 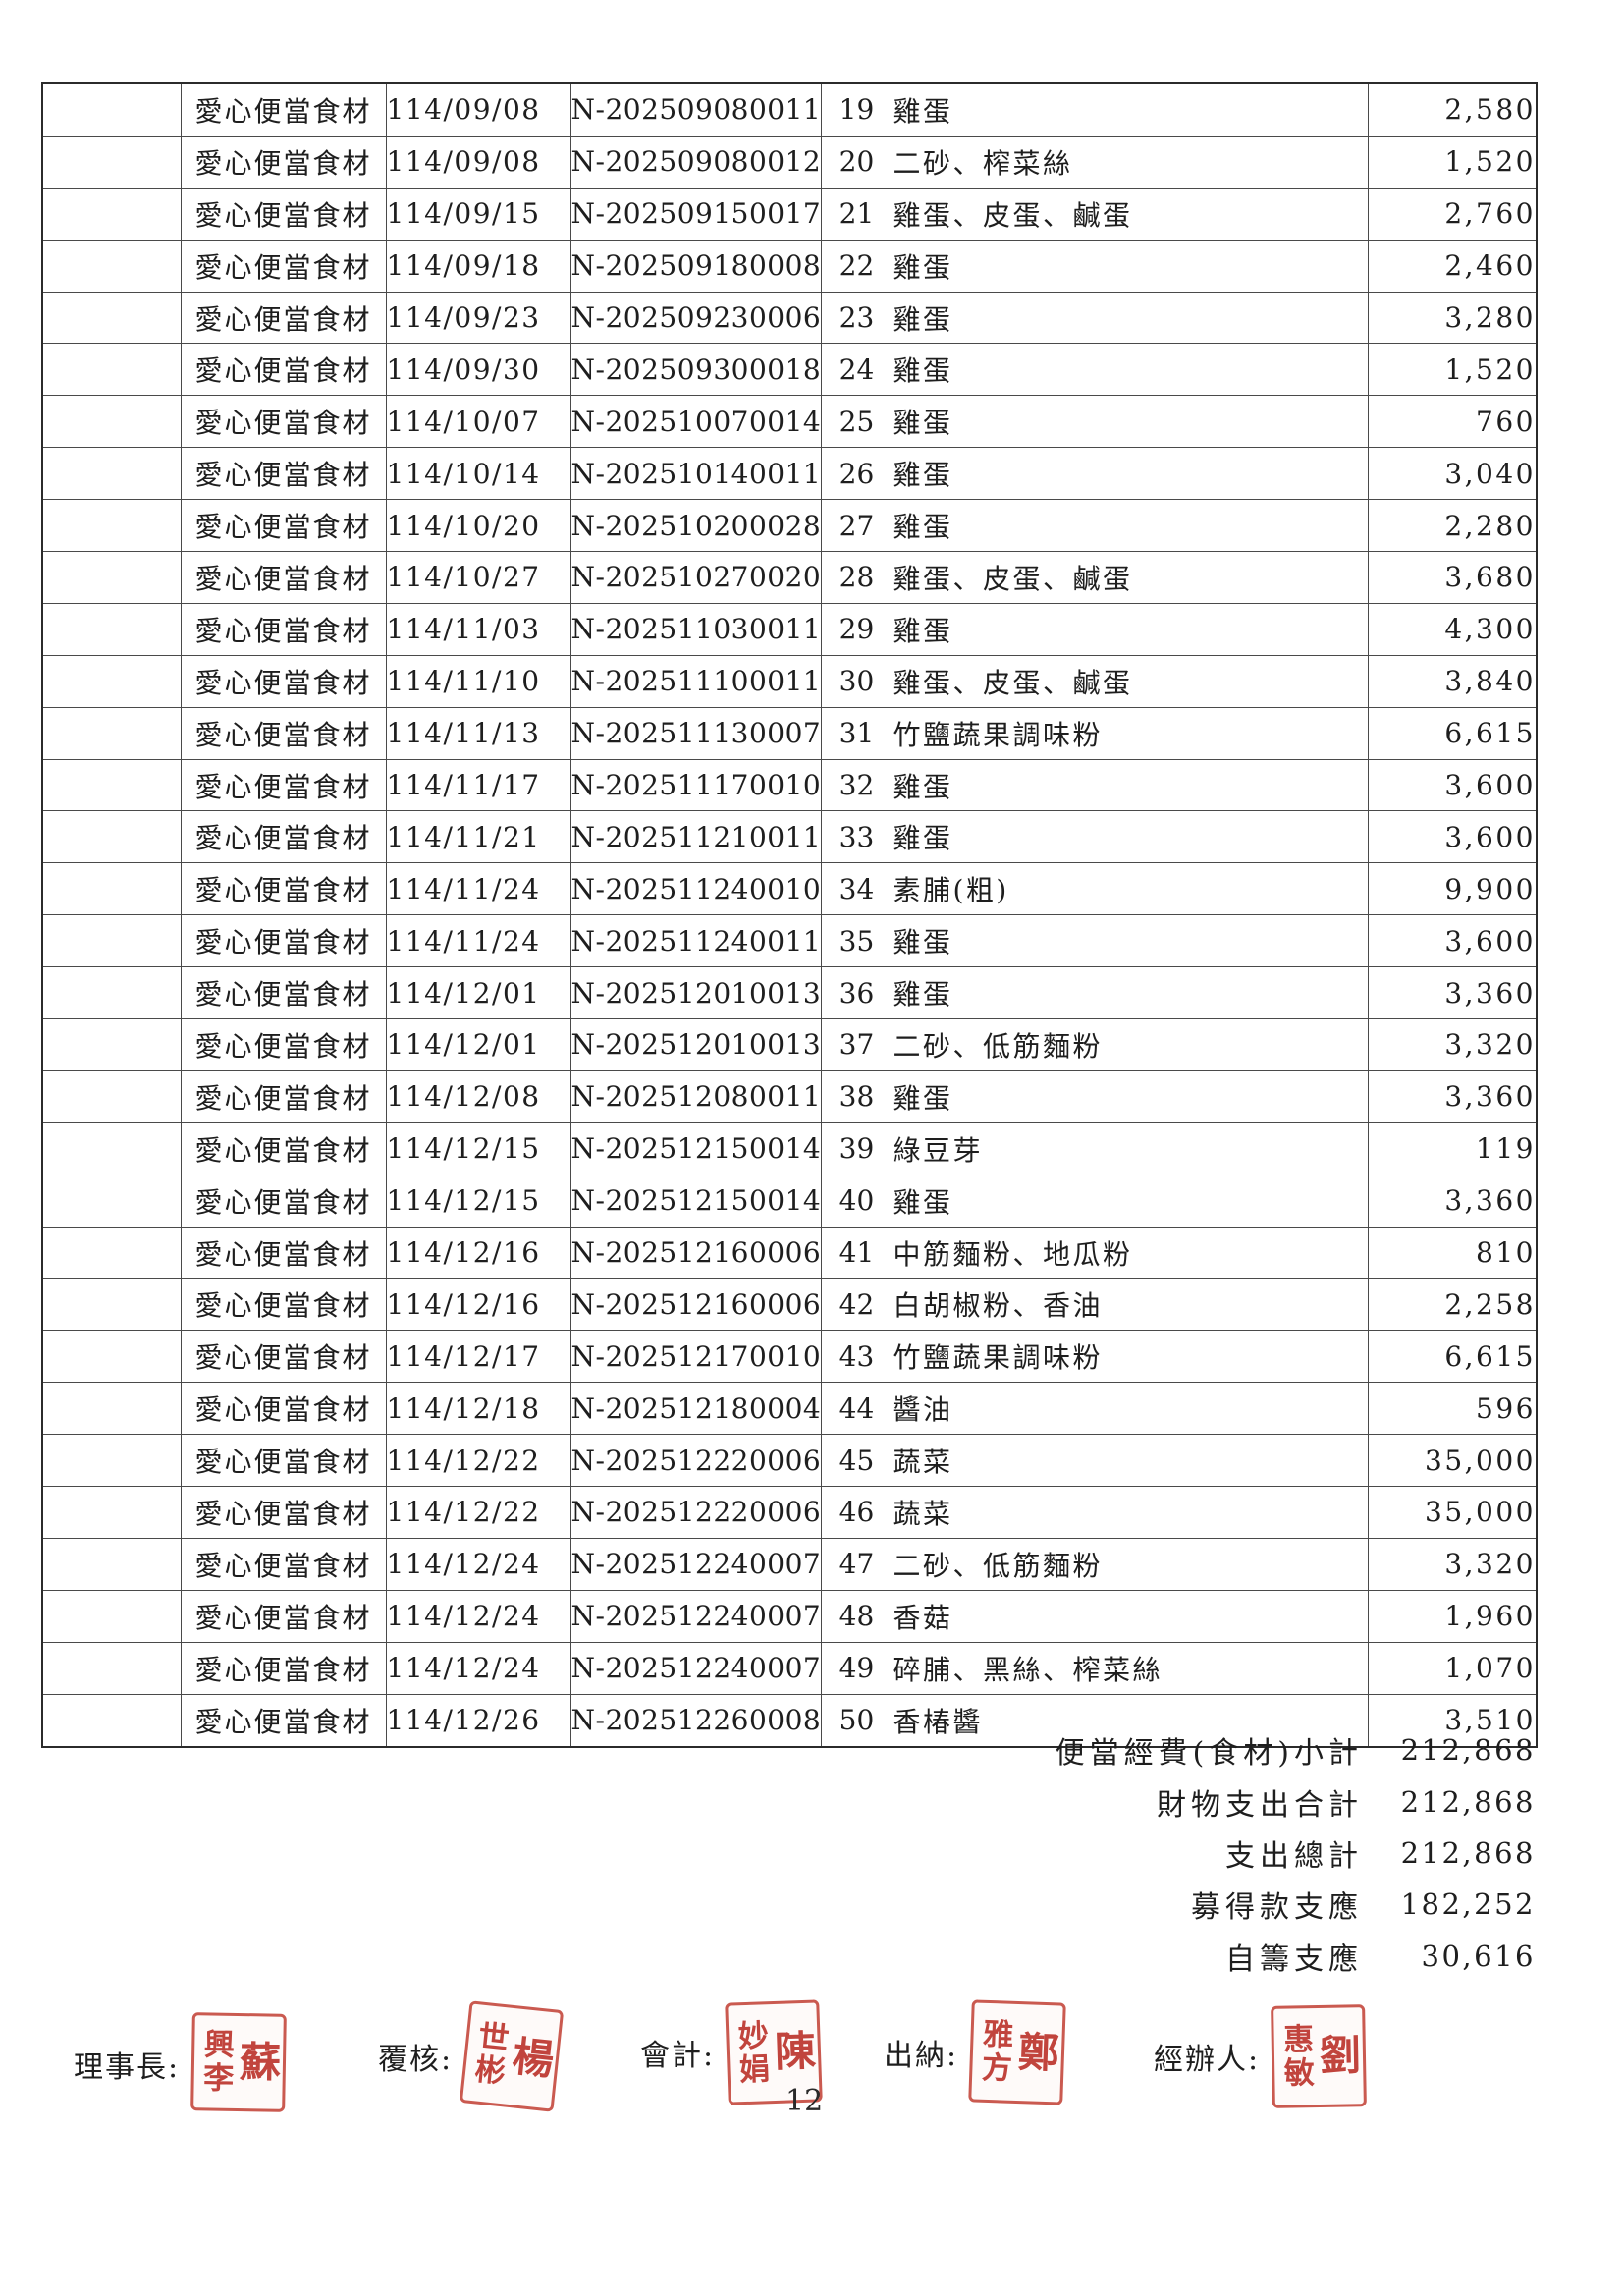 What do you see at coordinates (478, 1044) in the screenshot?
I see `cell-date: 114/12/01` at bounding box center [478, 1044].